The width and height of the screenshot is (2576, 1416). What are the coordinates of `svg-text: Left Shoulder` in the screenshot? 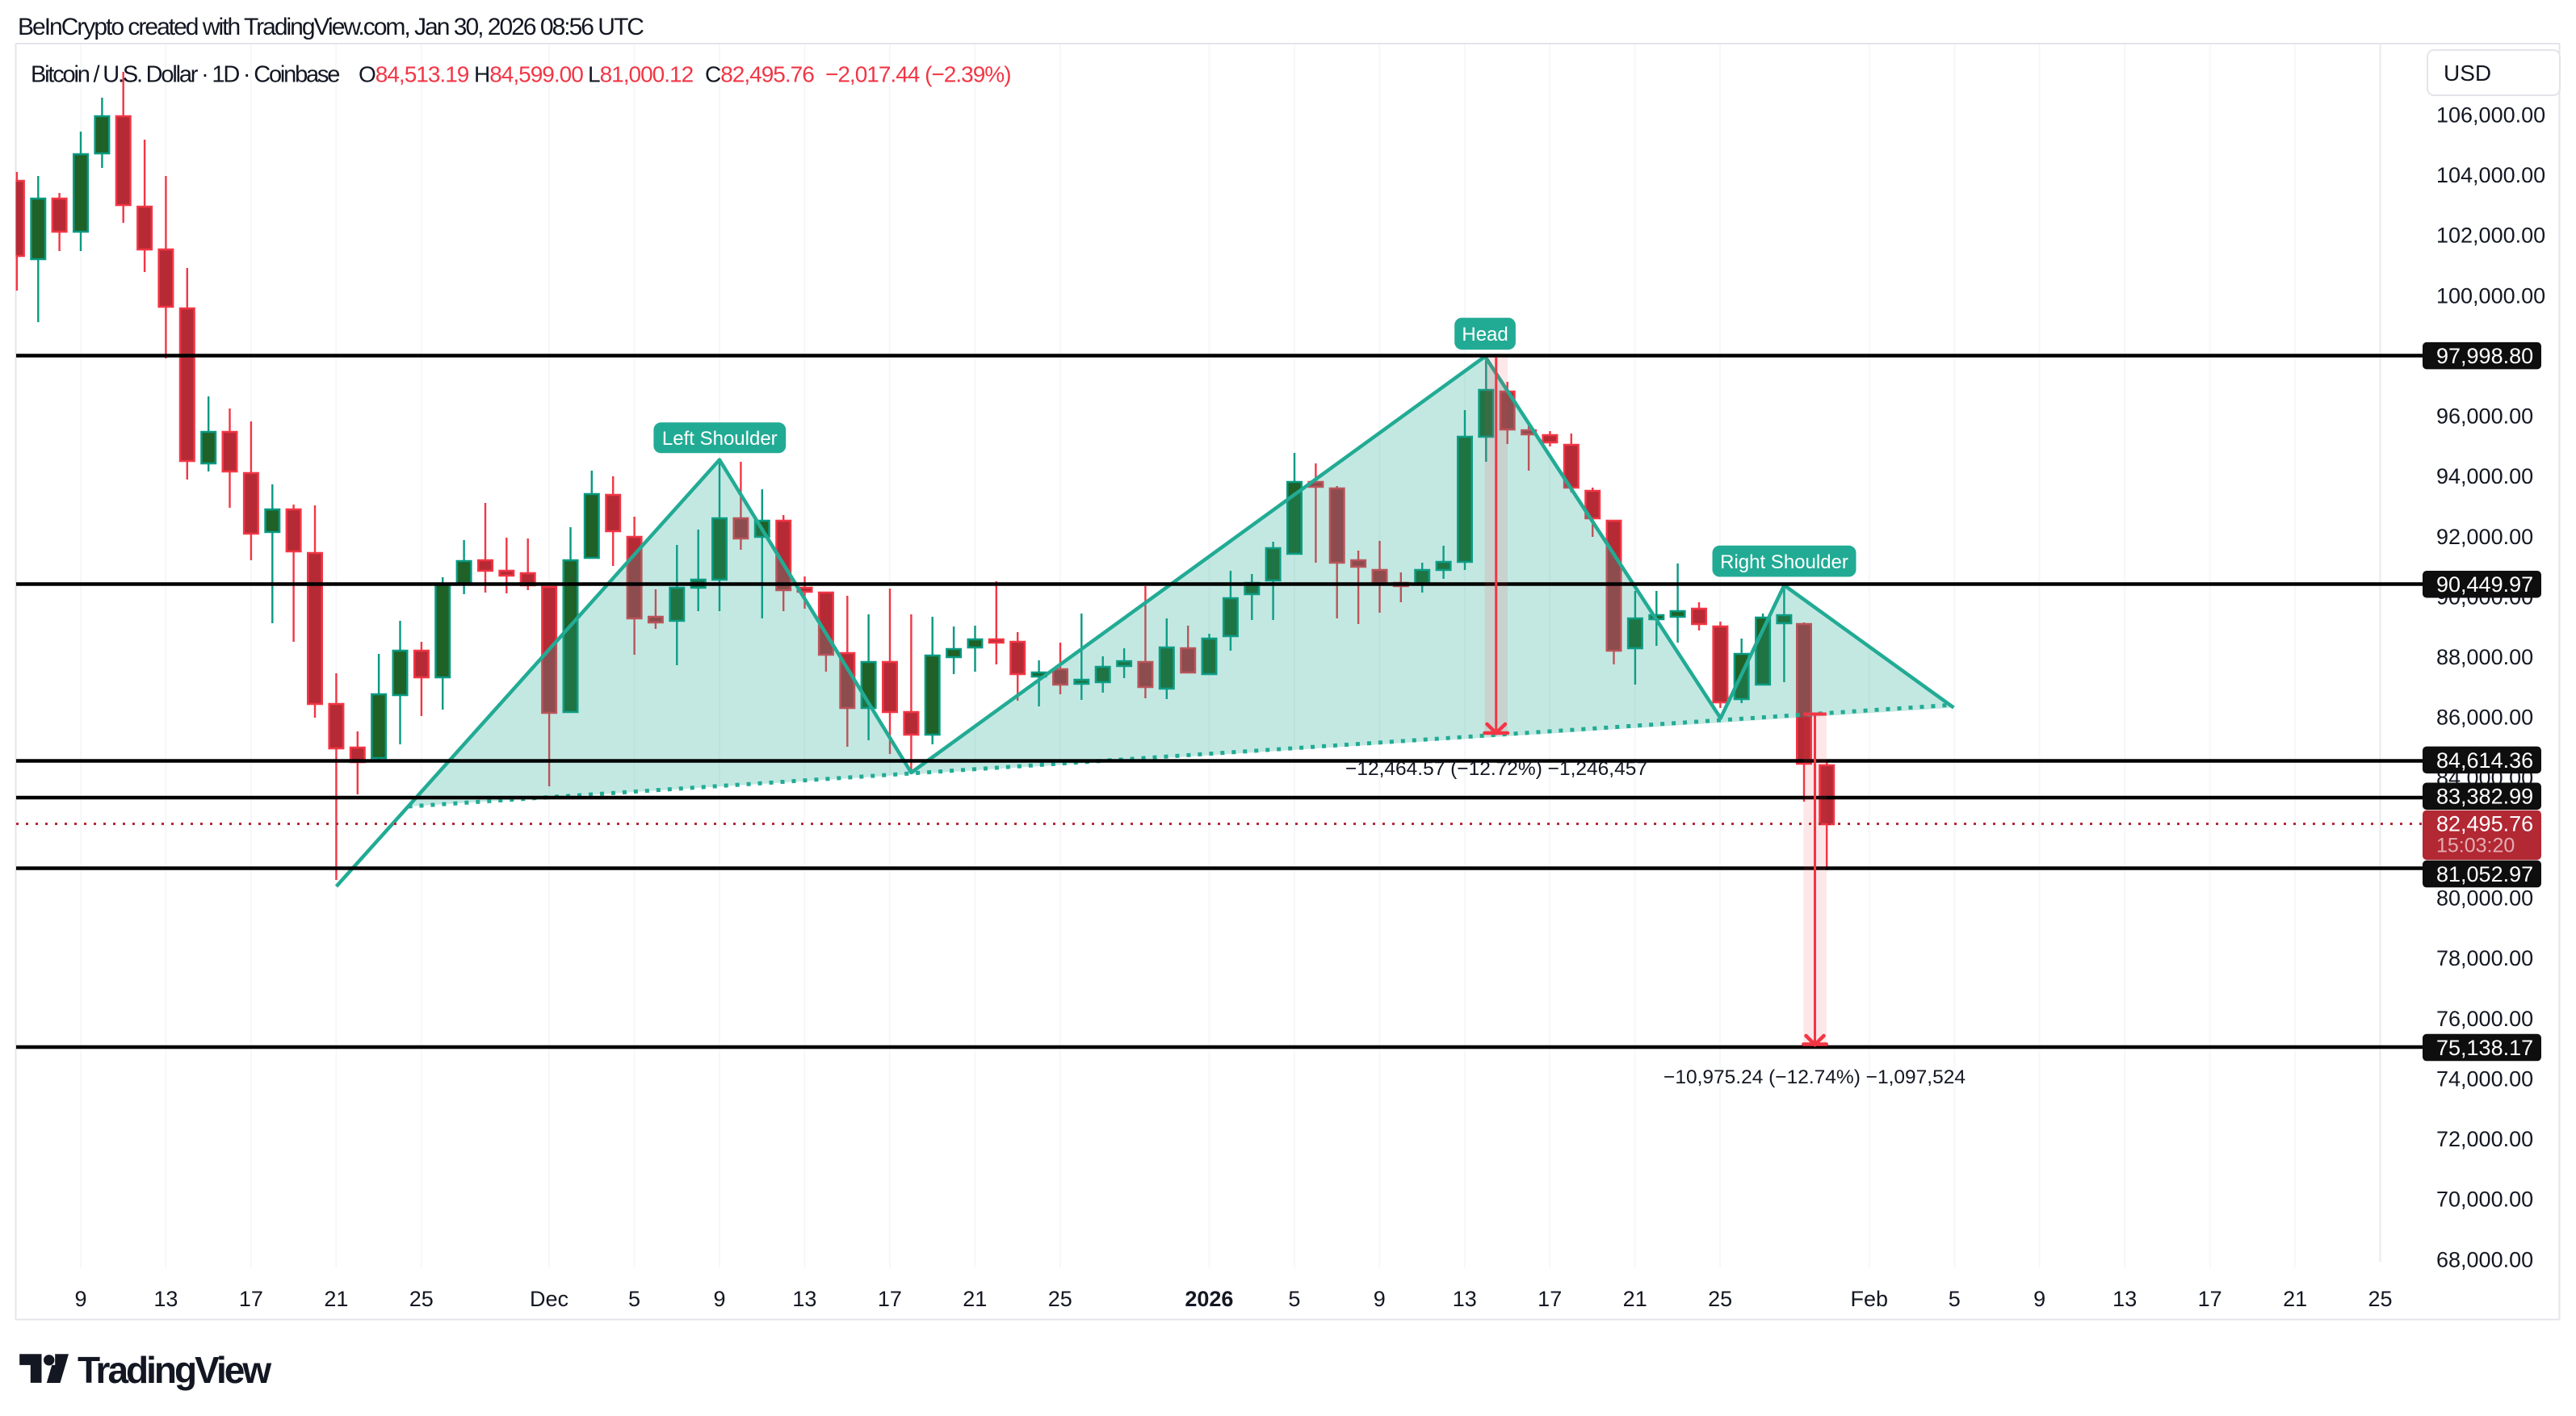 It's located at (720, 439).